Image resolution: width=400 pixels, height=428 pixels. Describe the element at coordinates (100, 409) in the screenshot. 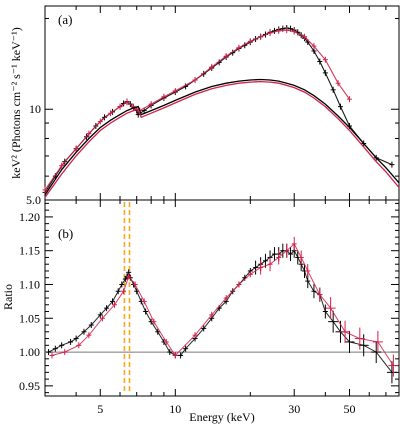

I see `x-tick-label: 5` at that location.